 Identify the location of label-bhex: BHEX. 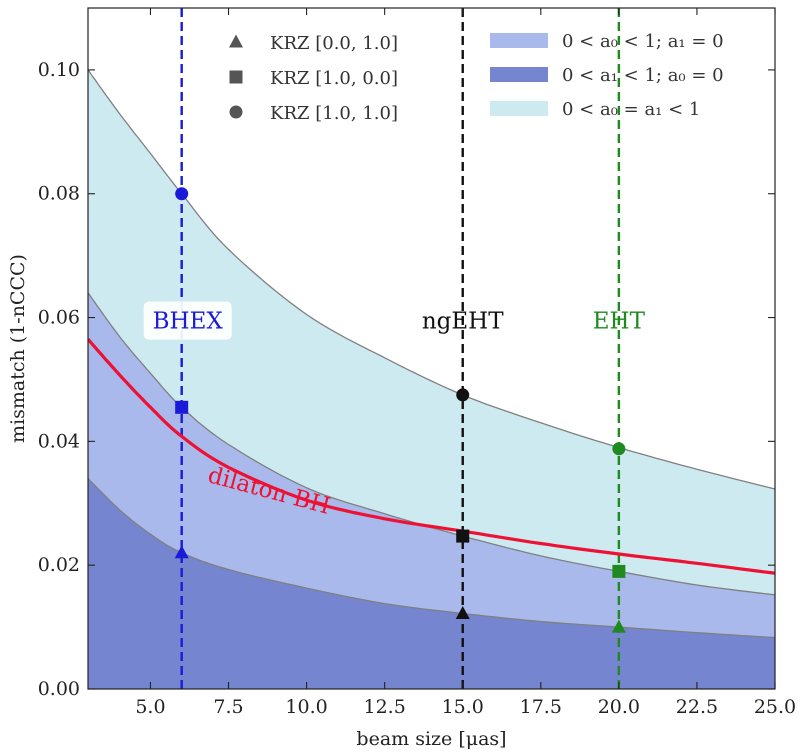
(188, 322).